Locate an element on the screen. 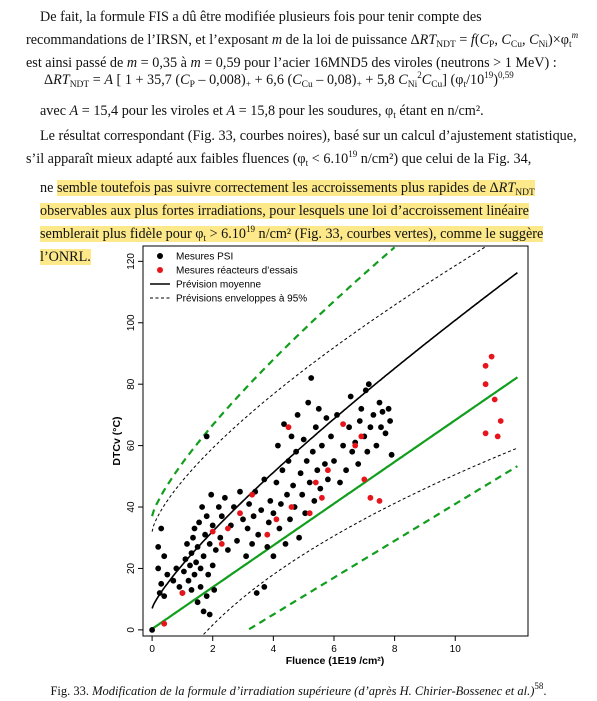 The image size is (597, 701). curve-envelope-lower is located at coordinates (360, 541).